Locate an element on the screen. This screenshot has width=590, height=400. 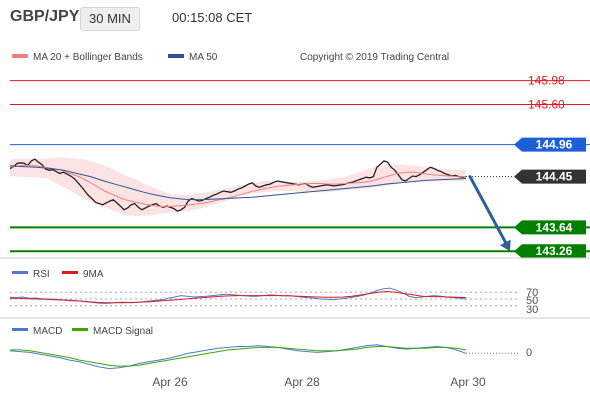
legend-swatch-9ma is located at coordinates (70, 272).